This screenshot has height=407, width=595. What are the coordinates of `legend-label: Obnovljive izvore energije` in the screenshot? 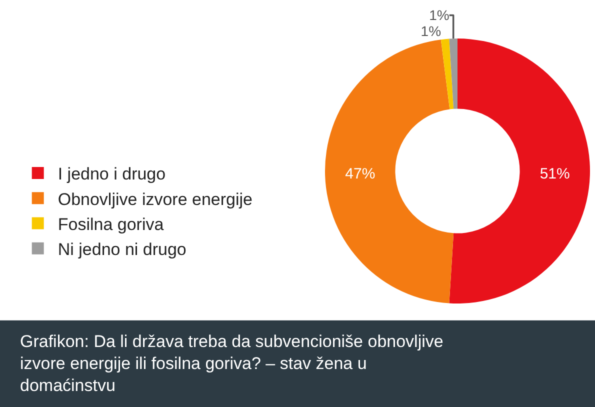 It's located at (155, 199).